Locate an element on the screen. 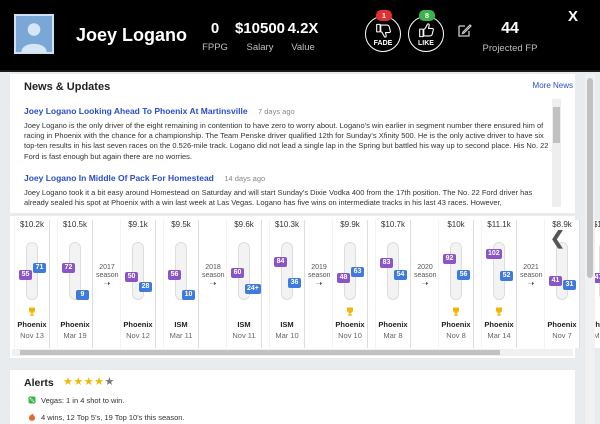  race-salary: $9.5k is located at coordinates (181, 224).